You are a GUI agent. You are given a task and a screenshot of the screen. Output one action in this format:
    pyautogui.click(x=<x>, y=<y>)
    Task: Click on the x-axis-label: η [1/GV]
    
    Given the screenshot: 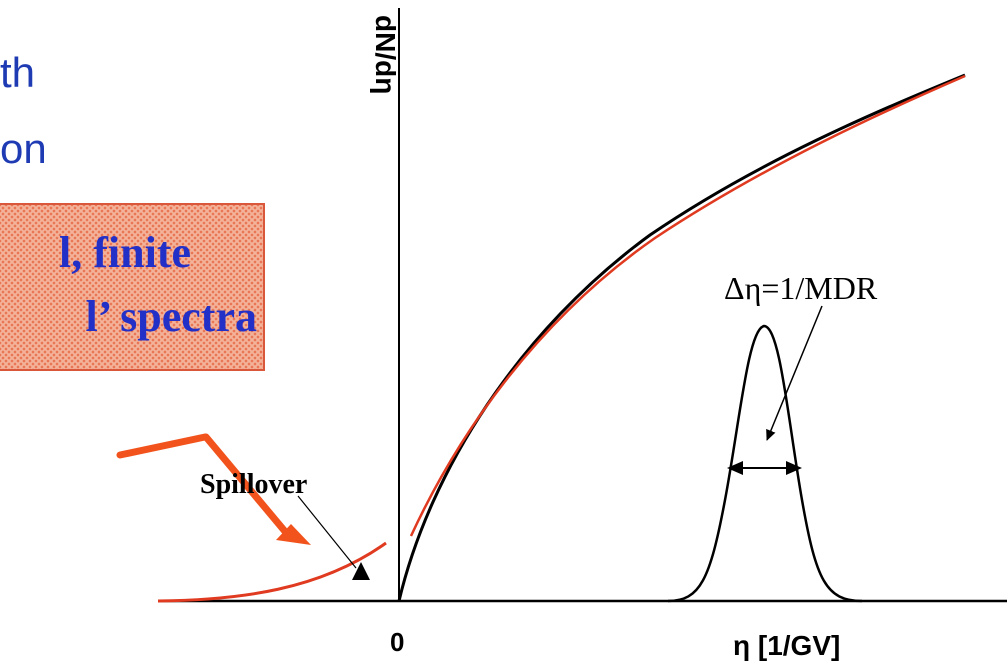 What is the action you would take?
    pyautogui.click(x=786, y=645)
    